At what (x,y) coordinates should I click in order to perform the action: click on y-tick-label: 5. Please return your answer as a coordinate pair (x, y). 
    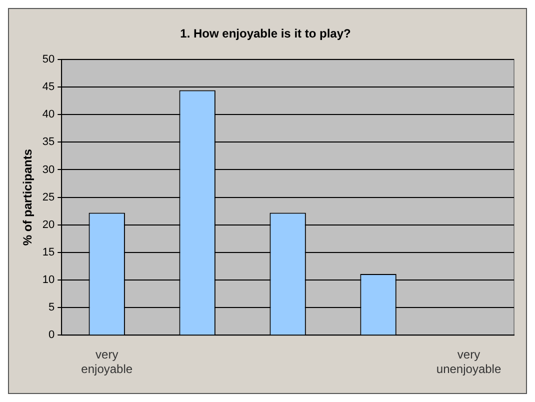
    Looking at the image, I should click on (51, 308).